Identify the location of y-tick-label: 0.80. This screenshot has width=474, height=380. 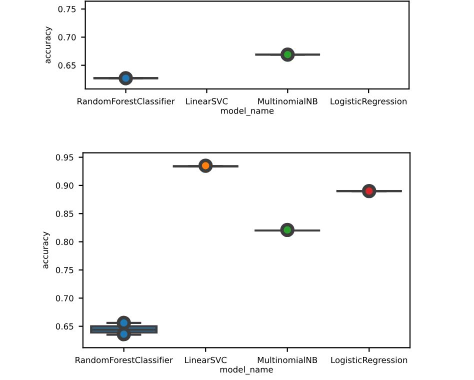
(65, 242).